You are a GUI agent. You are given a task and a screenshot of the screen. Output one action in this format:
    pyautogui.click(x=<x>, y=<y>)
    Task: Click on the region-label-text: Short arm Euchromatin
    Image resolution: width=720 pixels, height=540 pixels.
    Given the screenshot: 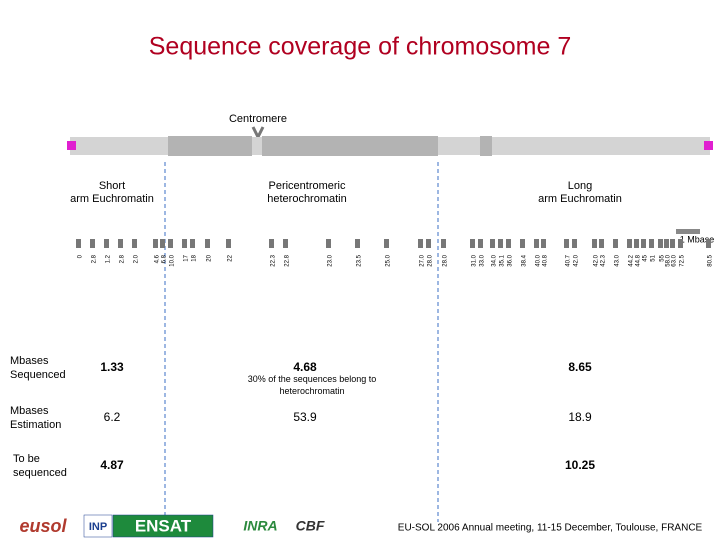 What is the action you would take?
    pyautogui.click(x=112, y=192)
    